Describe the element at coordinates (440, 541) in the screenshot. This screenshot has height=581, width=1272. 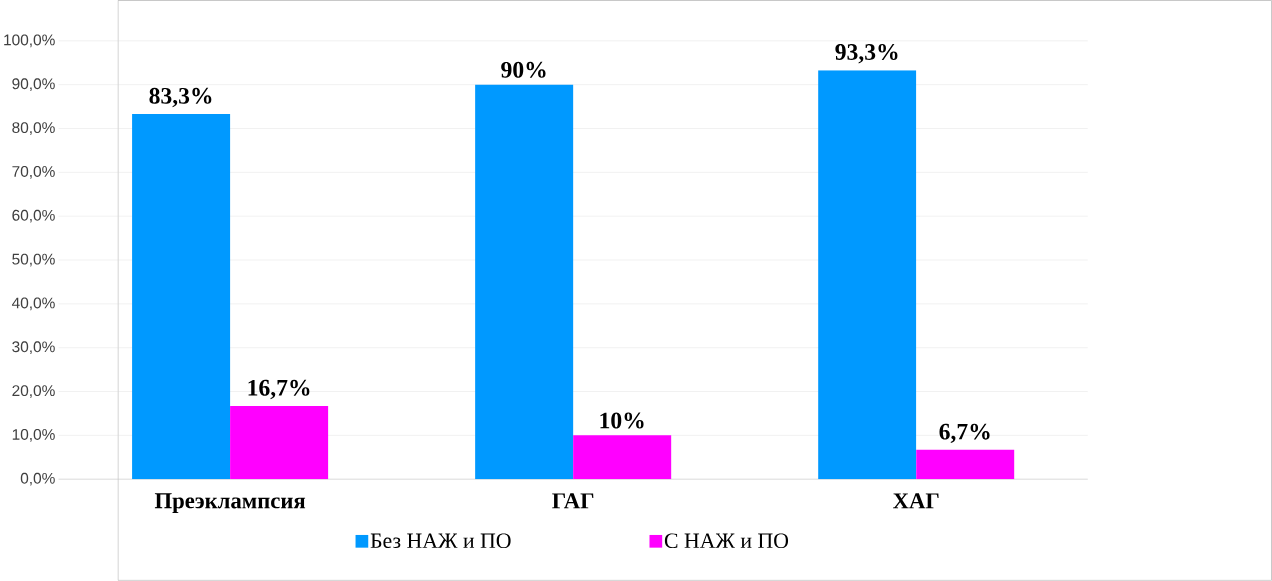
I see `legend-label: Без НАЖ и ПО` at that location.